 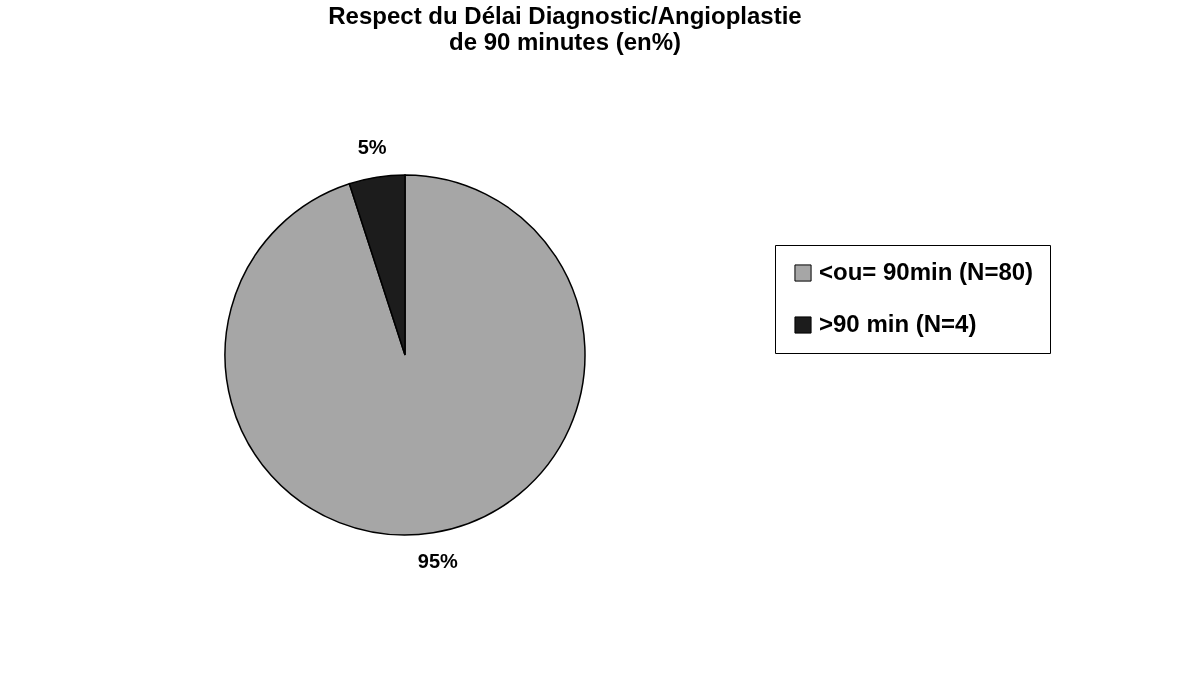 I want to click on legend-label: <ou= 90min (N=80), so click(x=926, y=271).